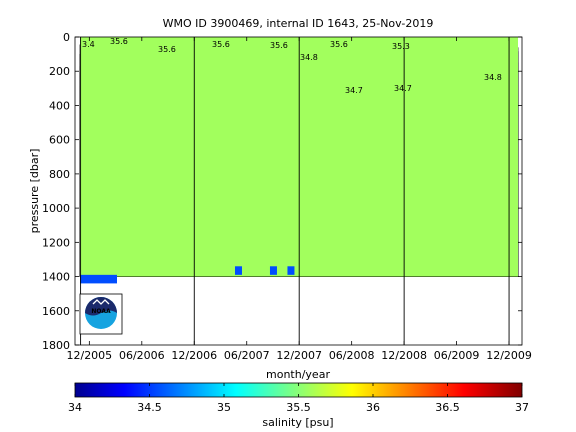  I want to click on y-tick-label: 800, so click(59, 174).